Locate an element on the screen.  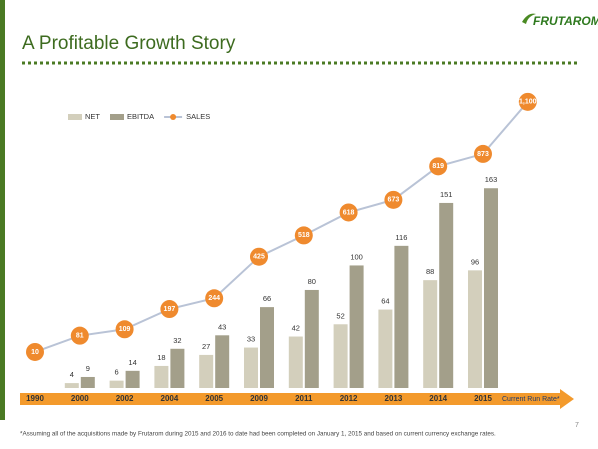
bar-value-label: 14 is located at coordinates (132, 362).